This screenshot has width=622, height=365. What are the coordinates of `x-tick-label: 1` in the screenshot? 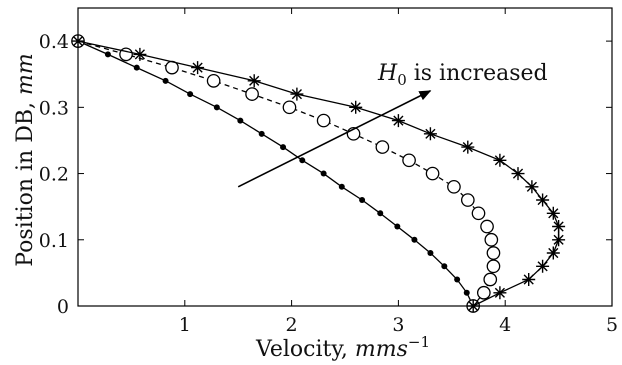 It's located at (185, 325).